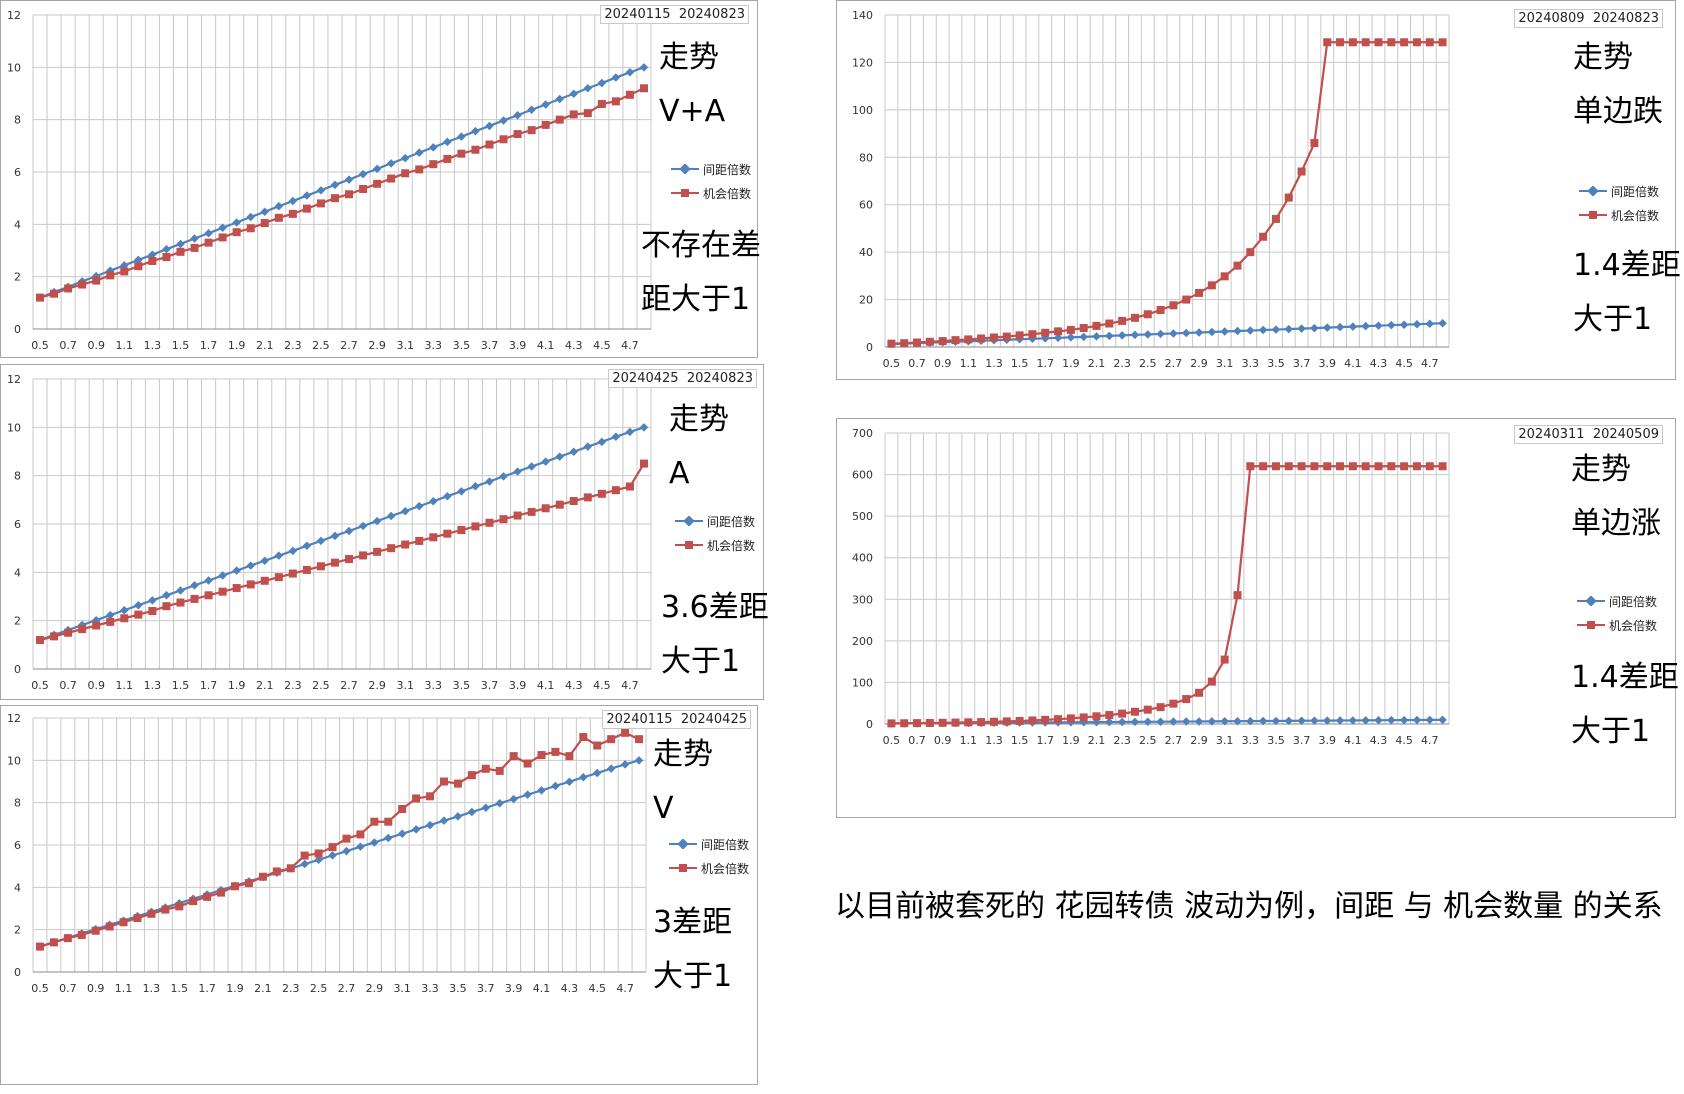 The image size is (1684, 1094). Describe the element at coordinates (692, 111) in the screenshot. I see `chart-1-note-line: V+A` at that location.